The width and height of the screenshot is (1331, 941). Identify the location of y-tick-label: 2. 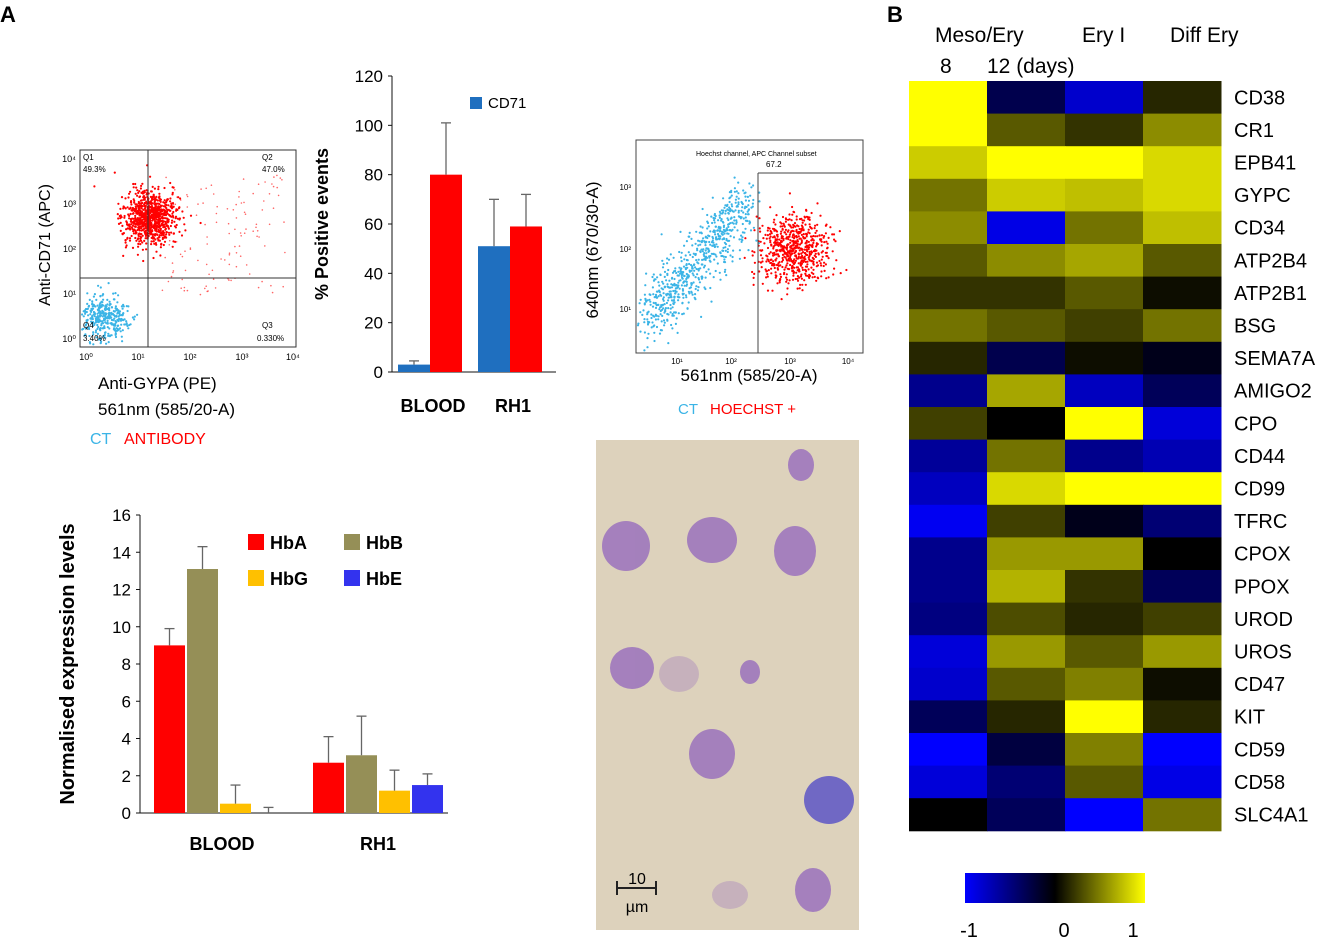
(126, 776).